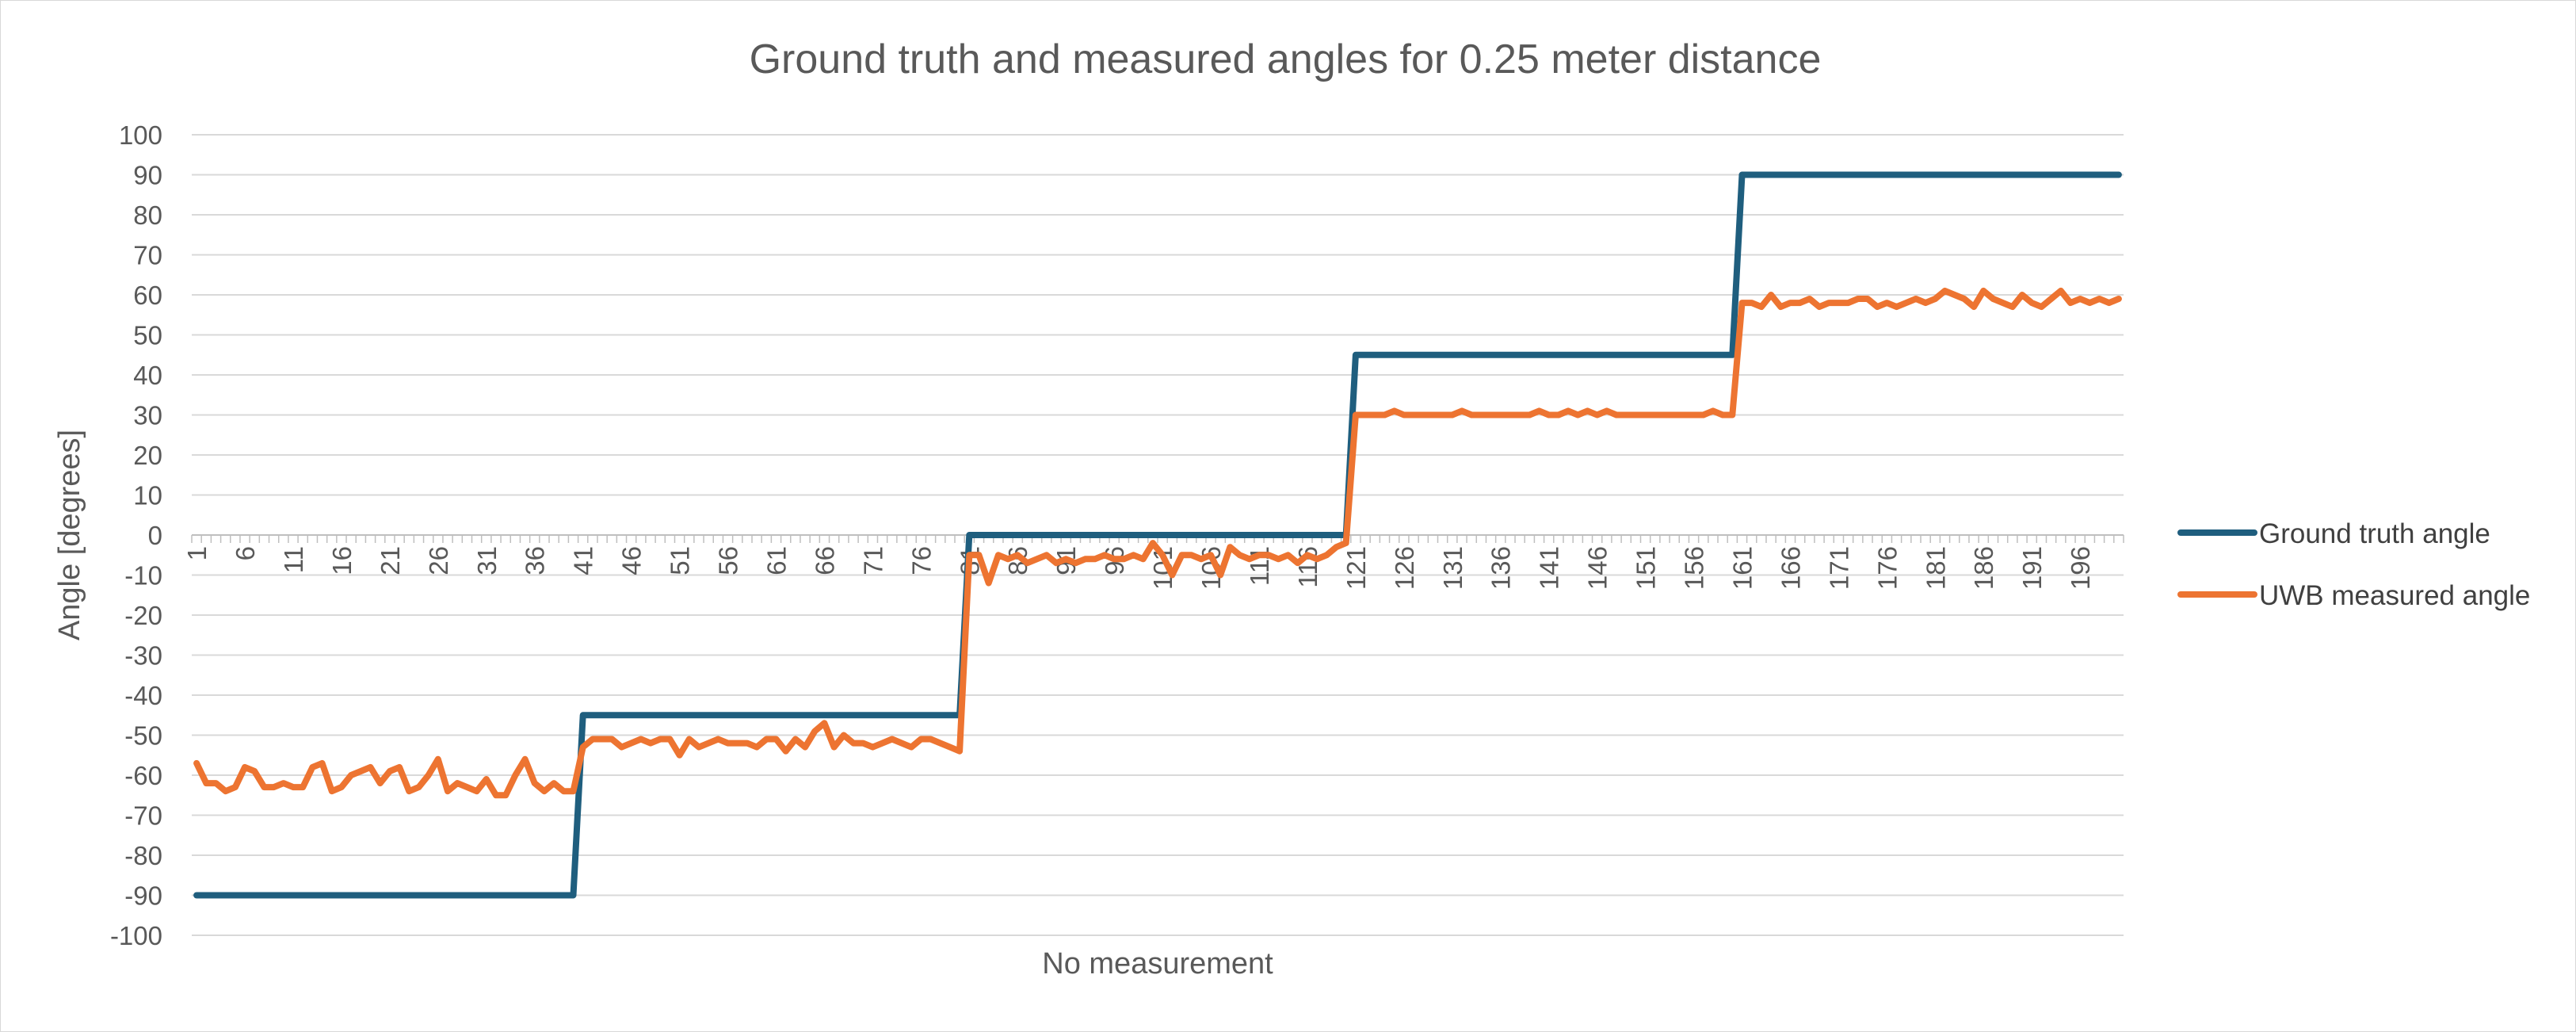 This screenshot has width=2576, height=1032. What do you see at coordinates (143, 695) in the screenshot?
I see `y-tick-label: -40` at bounding box center [143, 695].